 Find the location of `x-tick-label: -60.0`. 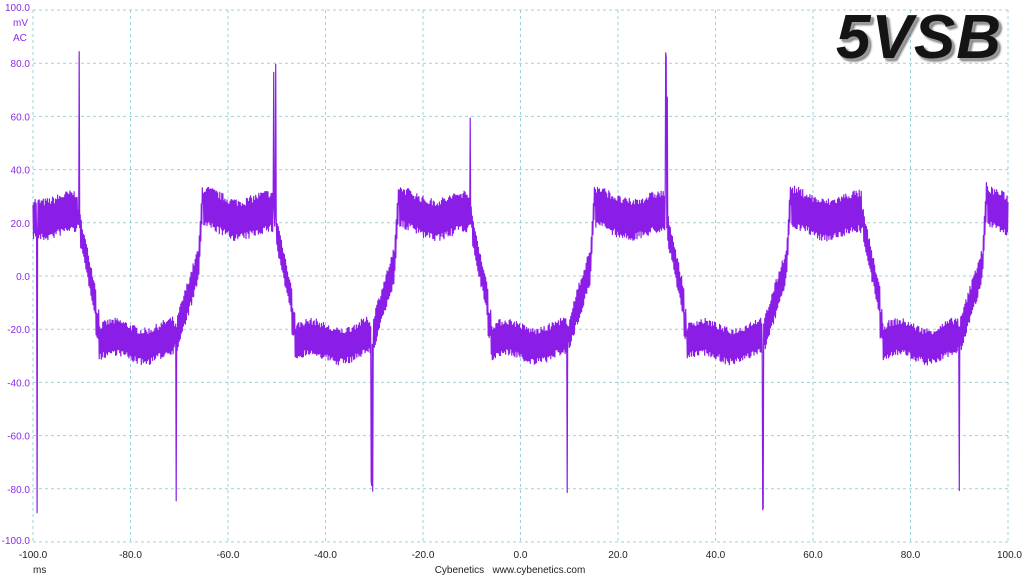

x-tick-label: -60.0 is located at coordinates (228, 555).